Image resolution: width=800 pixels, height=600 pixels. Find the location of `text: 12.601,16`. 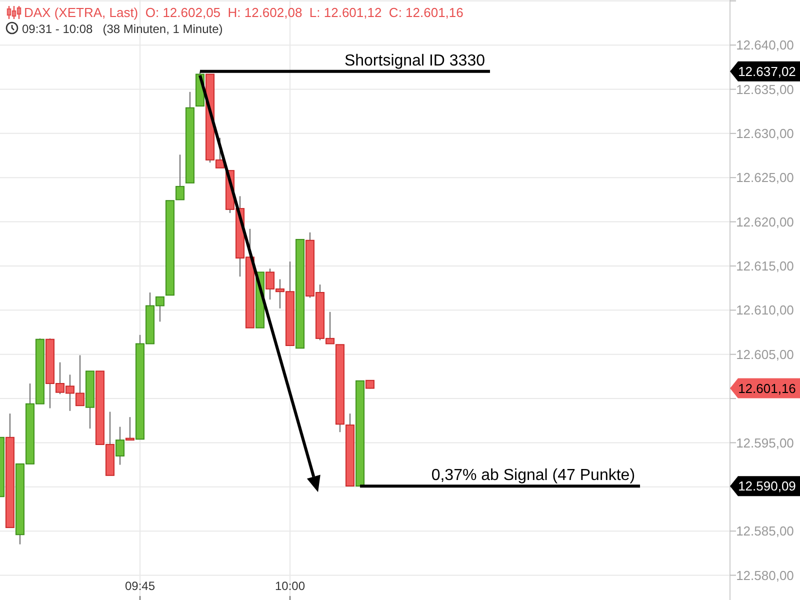

text: 12.601,16 is located at coordinates (767, 388).